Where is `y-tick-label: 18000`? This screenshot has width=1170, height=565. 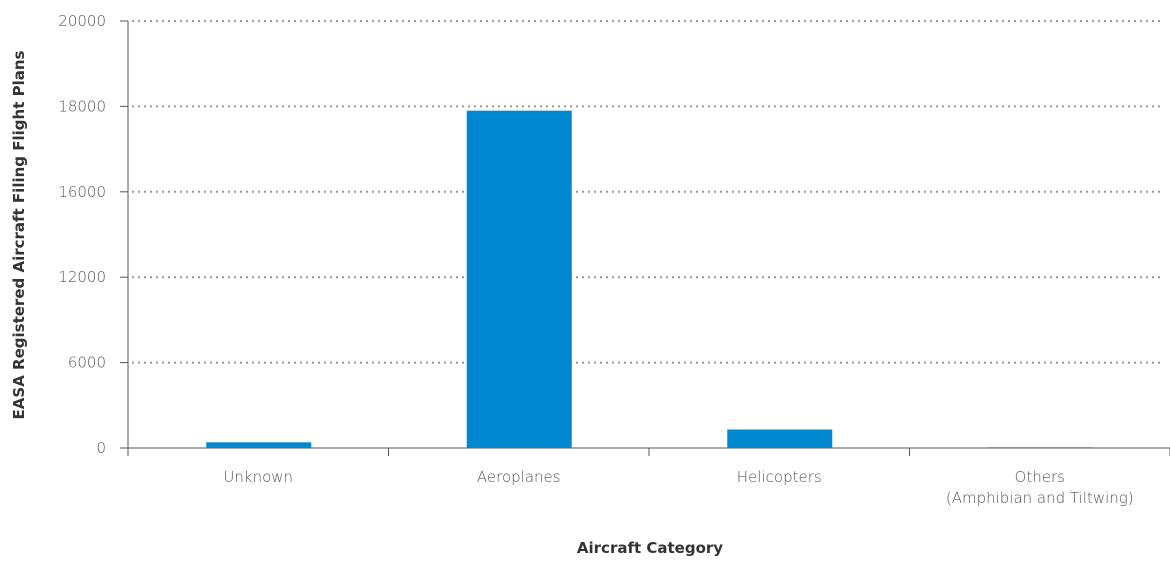 y-tick-label: 18000 is located at coordinates (82, 106).